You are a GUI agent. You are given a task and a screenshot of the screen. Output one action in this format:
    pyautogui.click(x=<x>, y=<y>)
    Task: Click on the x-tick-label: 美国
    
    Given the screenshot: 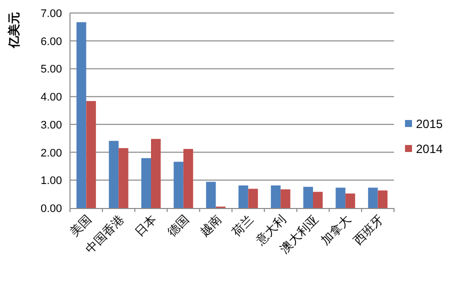 What is the action you would take?
    pyautogui.click(x=80, y=226)
    